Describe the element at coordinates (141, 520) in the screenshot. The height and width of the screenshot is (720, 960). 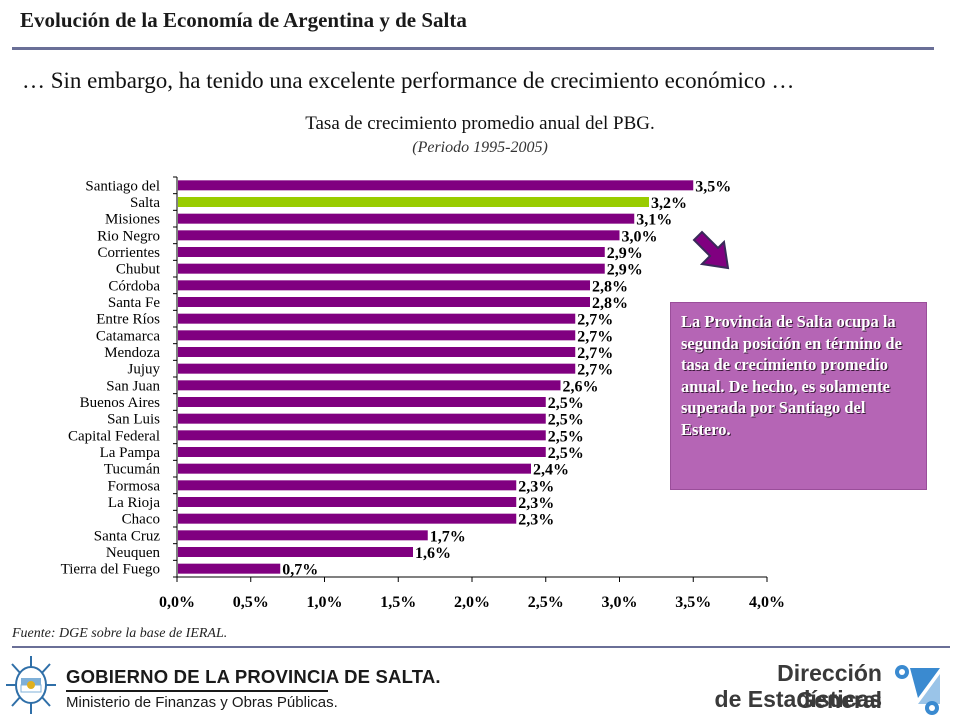
I see `category-label: Chaco` at that location.